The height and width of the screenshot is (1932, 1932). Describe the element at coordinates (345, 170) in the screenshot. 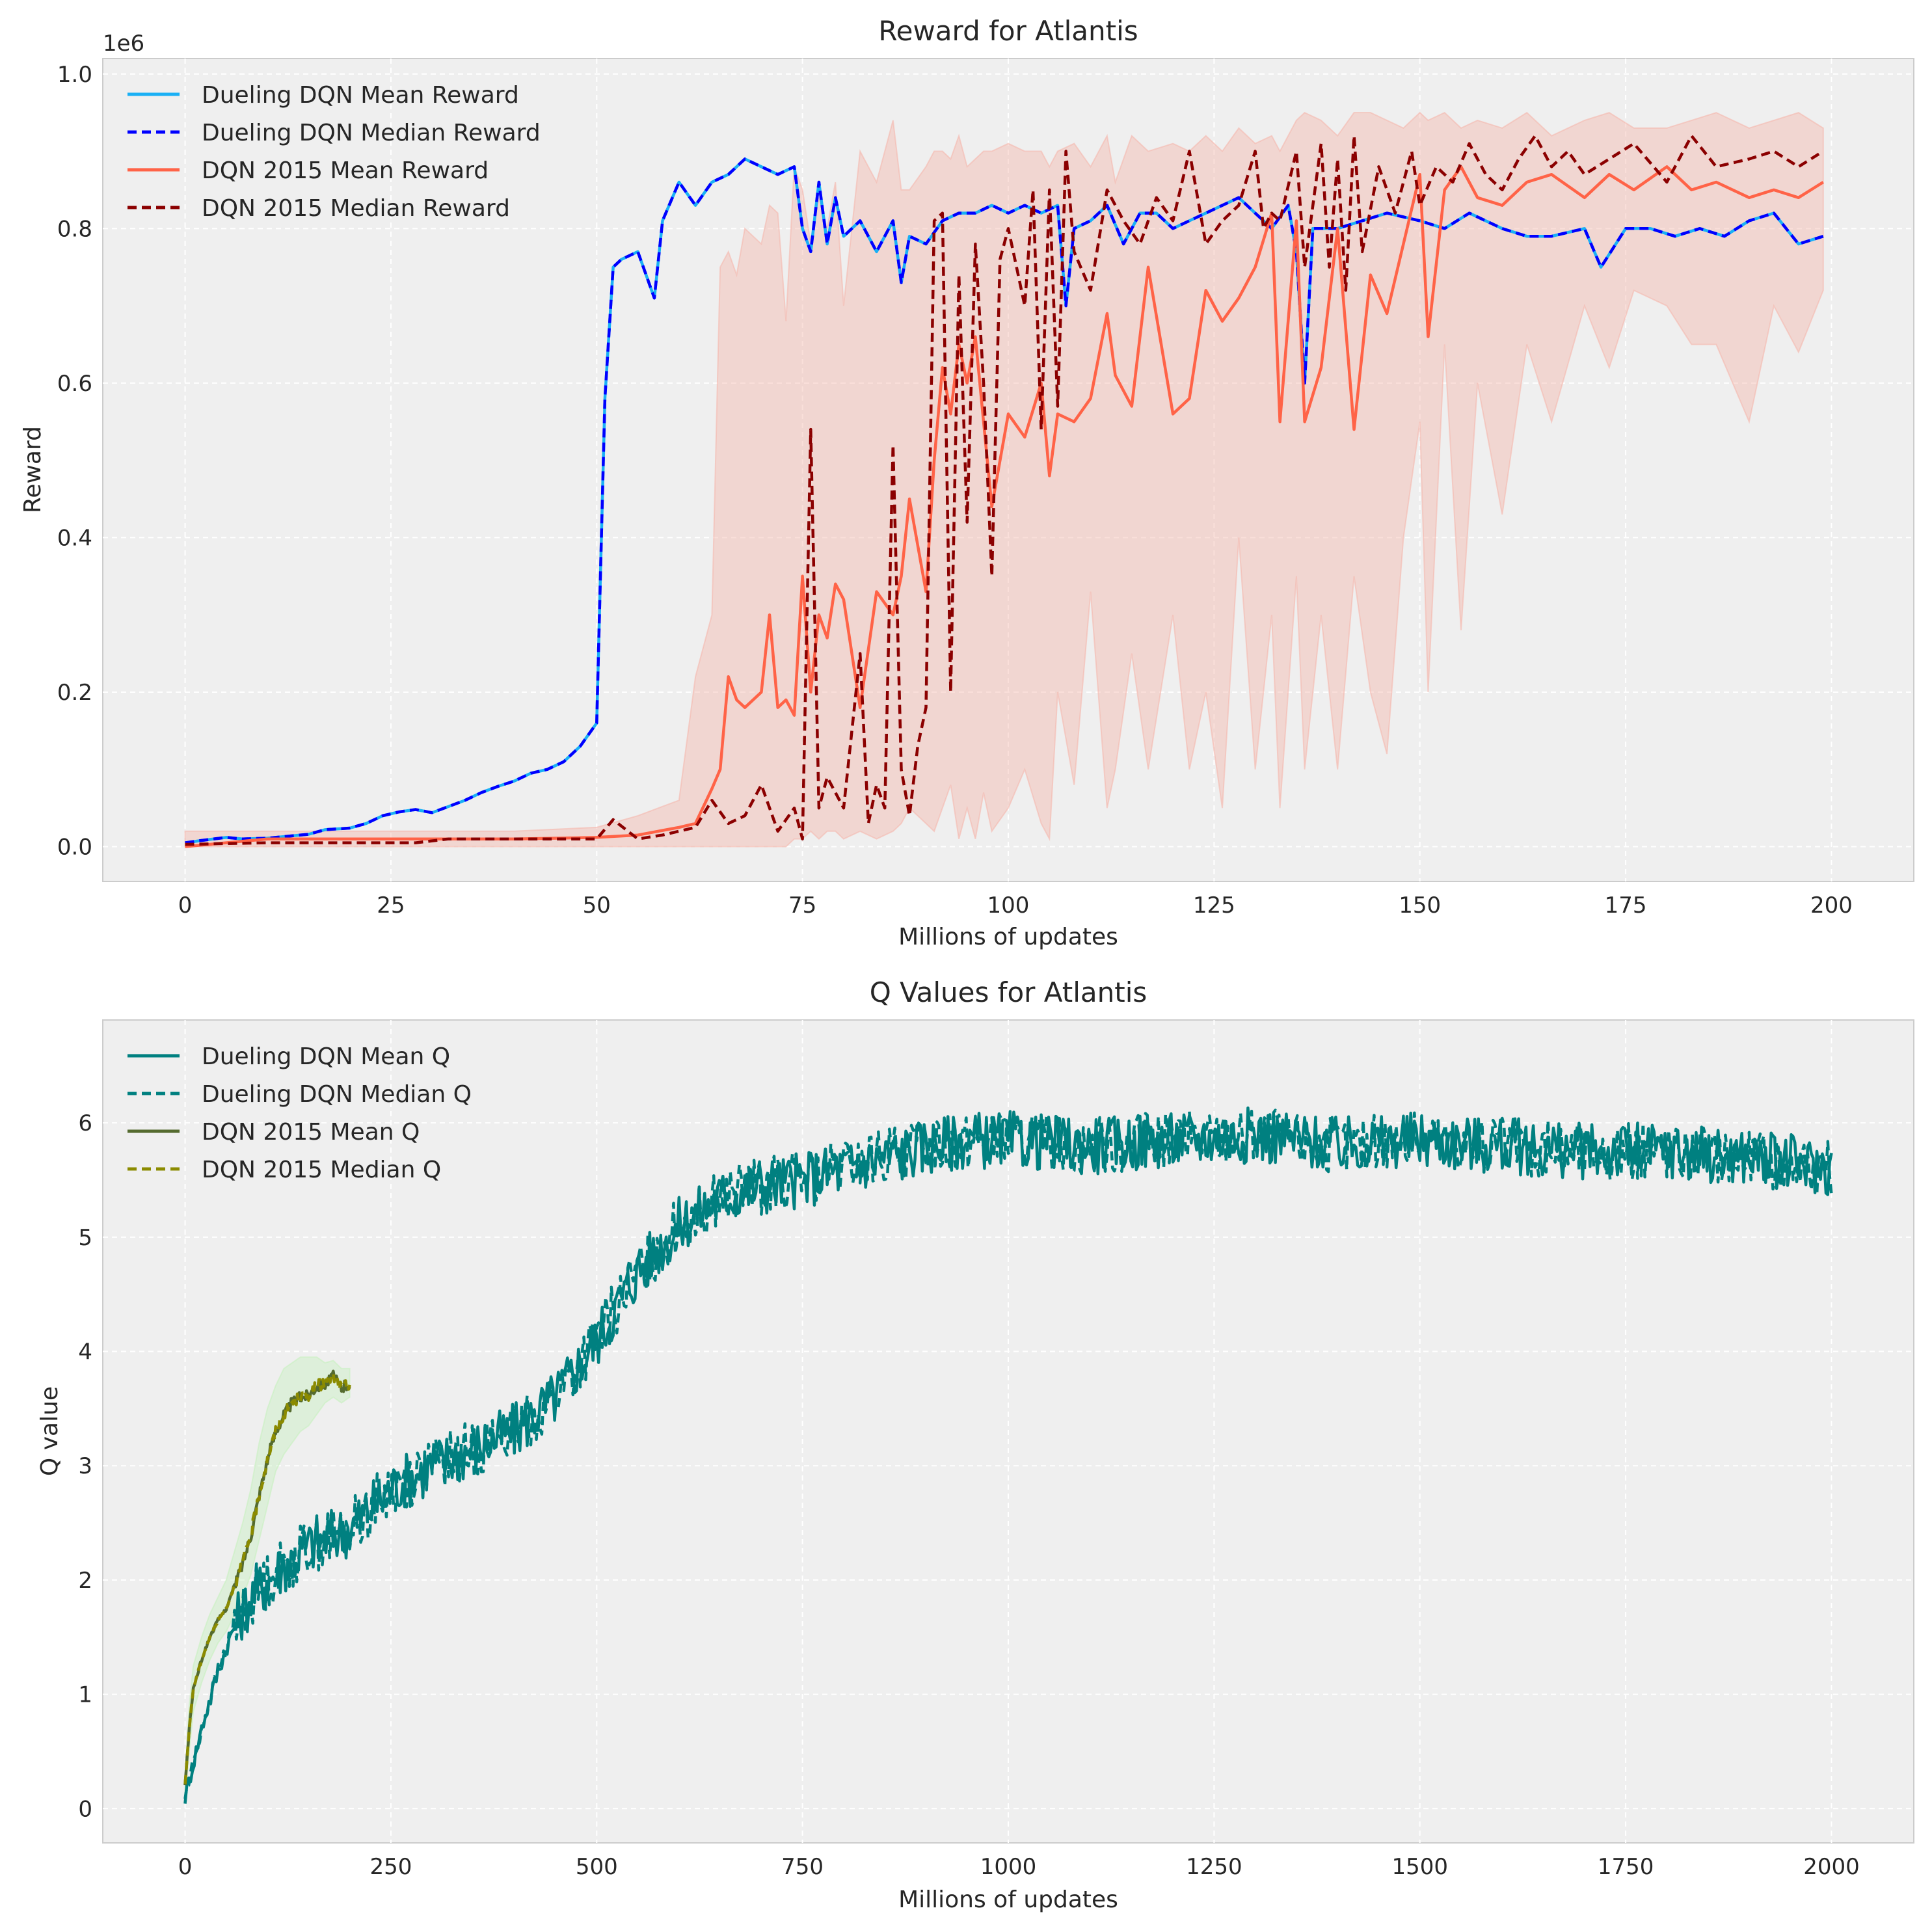

I see `legend-label: DQN 2015 Mean Reward` at that location.